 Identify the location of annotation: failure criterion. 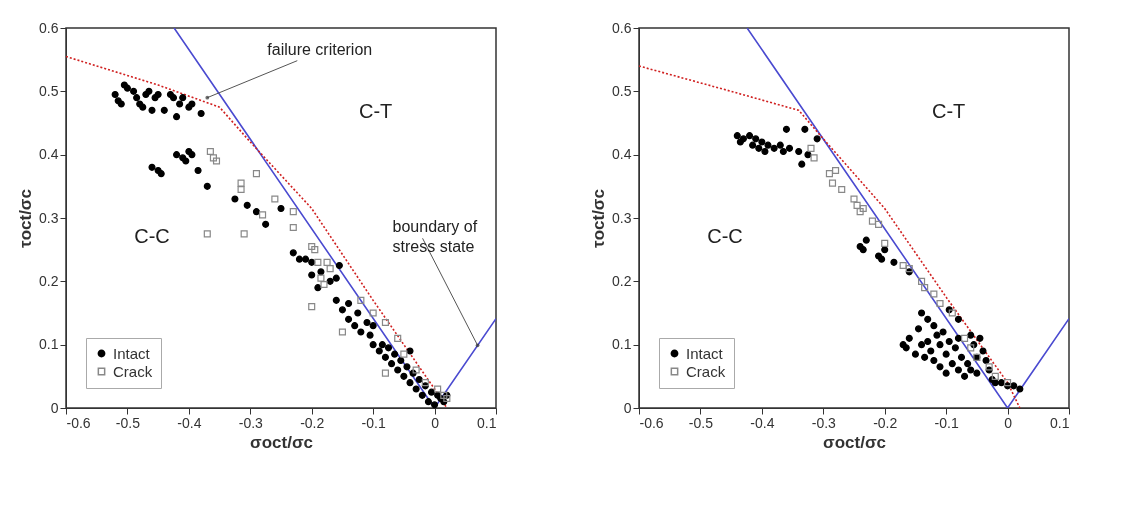
(320, 49).